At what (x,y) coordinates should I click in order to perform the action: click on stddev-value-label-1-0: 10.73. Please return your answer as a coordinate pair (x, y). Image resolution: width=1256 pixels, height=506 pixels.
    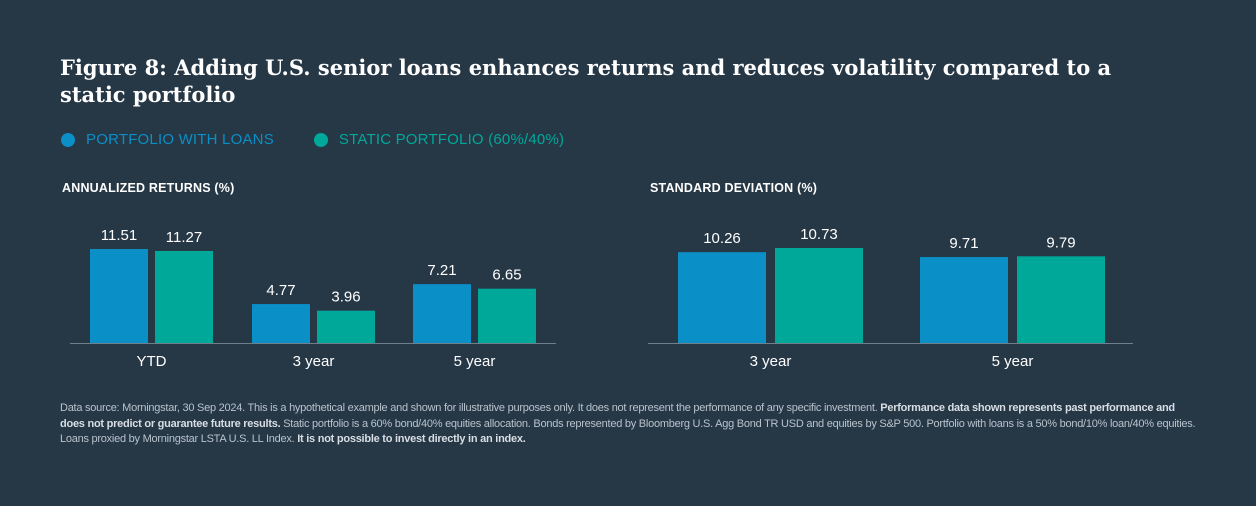
    Looking at the image, I should click on (819, 234).